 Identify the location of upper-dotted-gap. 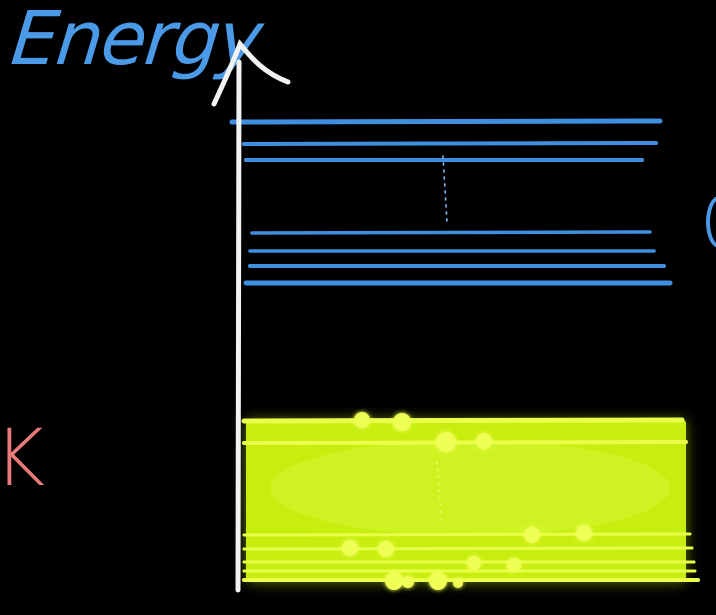
(445, 189).